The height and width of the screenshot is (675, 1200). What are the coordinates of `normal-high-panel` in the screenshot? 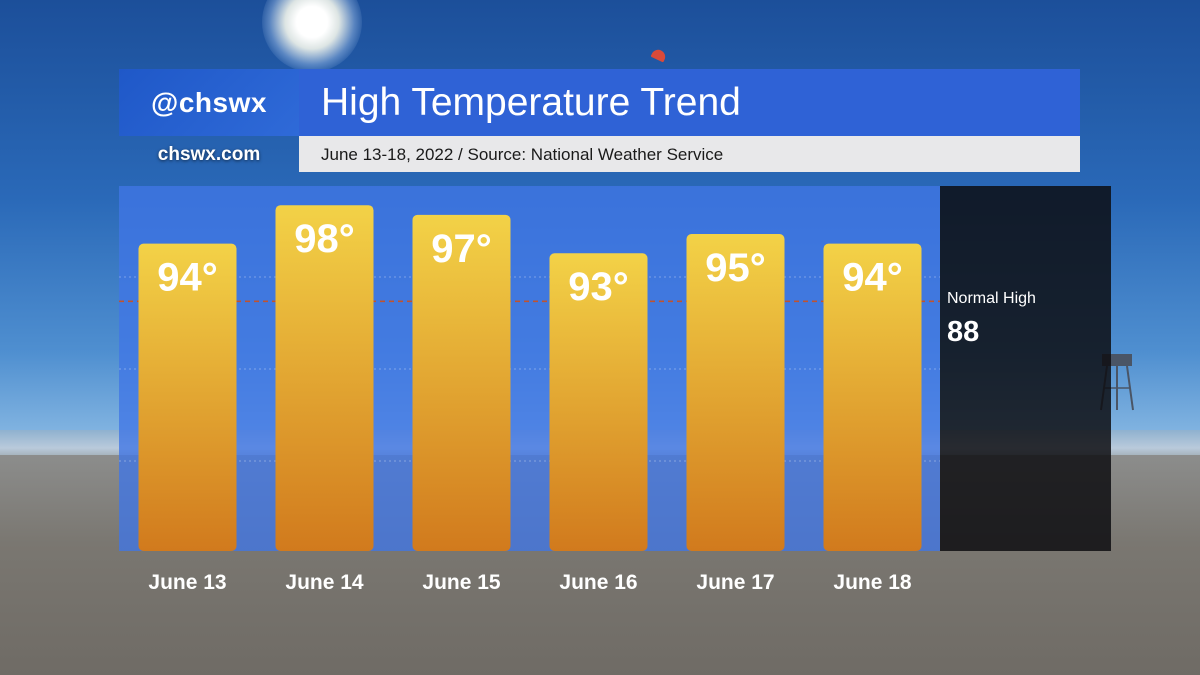 It's located at (1025, 368).